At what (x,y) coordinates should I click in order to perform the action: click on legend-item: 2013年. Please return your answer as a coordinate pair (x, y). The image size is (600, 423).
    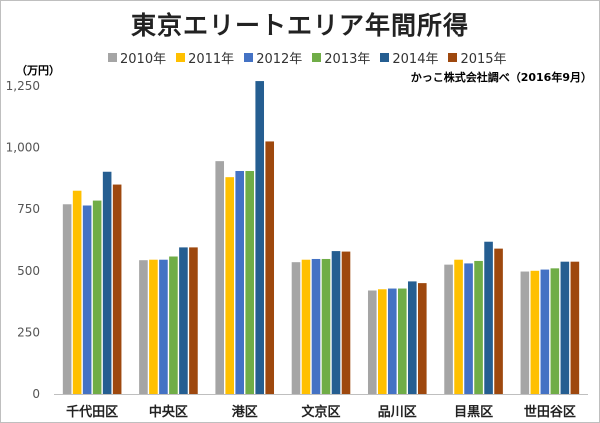
    Looking at the image, I should click on (341, 57).